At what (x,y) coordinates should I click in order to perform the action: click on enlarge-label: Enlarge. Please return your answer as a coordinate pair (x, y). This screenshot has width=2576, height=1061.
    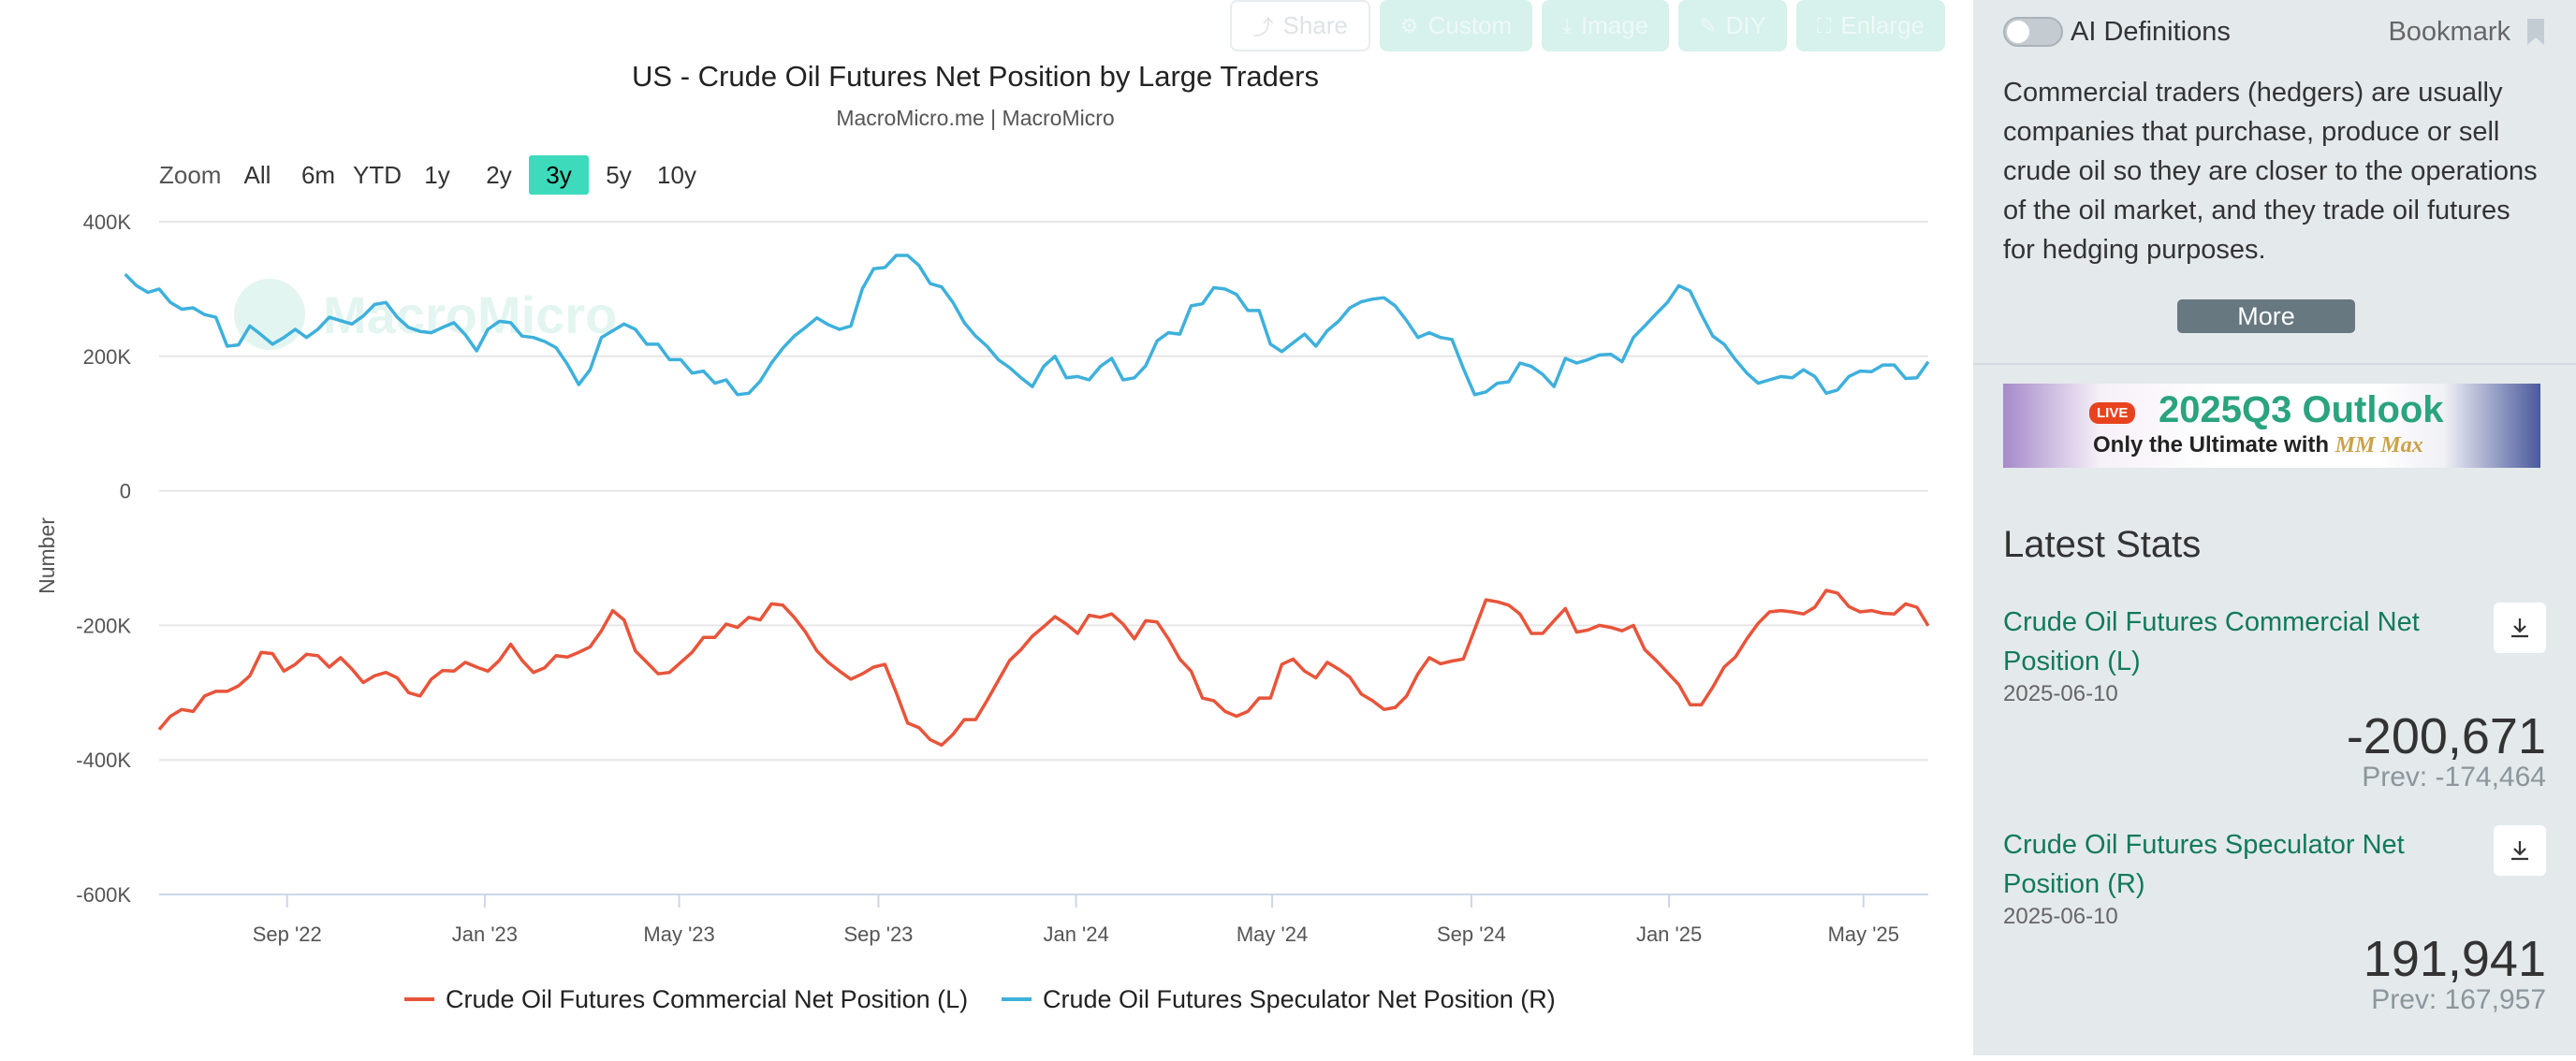
    Looking at the image, I should click on (1883, 25).